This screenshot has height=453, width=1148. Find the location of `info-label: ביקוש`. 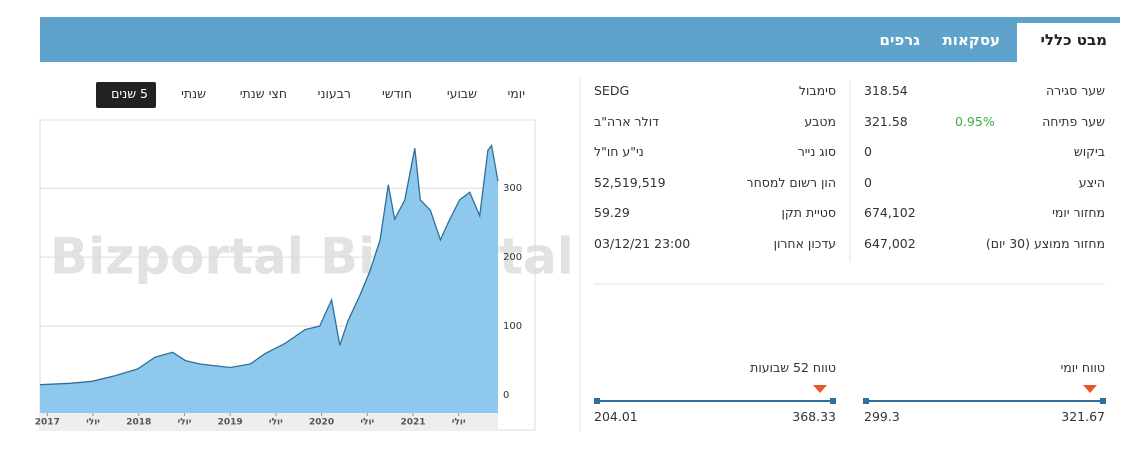

info-label: ביקוש is located at coordinates (1089, 152).